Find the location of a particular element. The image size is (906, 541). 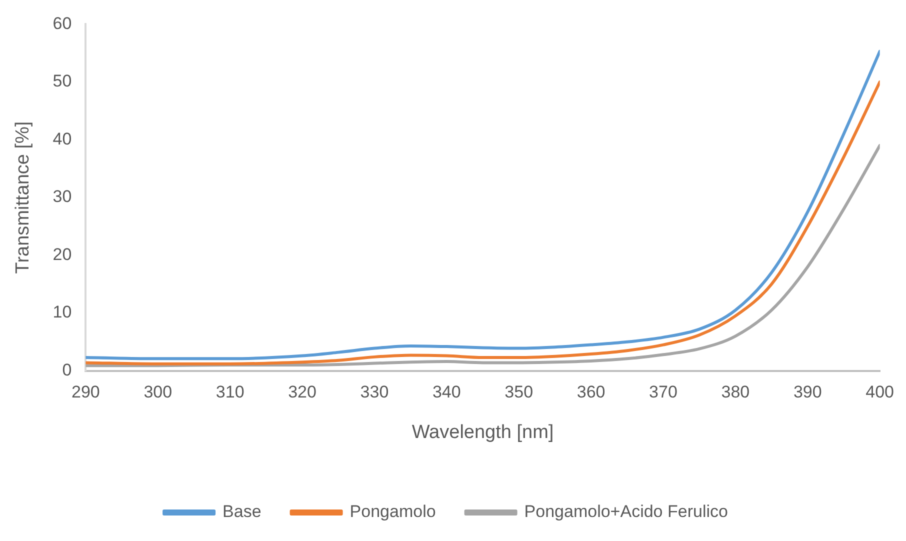

x-axis-title: Wavelength [nm] is located at coordinates (483, 432).